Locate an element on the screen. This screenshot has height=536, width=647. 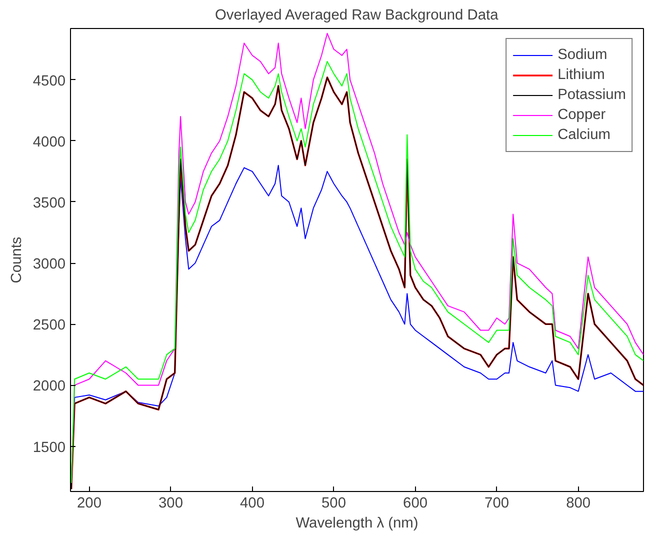
y-tick-label: 3500 is located at coordinates (49, 203).